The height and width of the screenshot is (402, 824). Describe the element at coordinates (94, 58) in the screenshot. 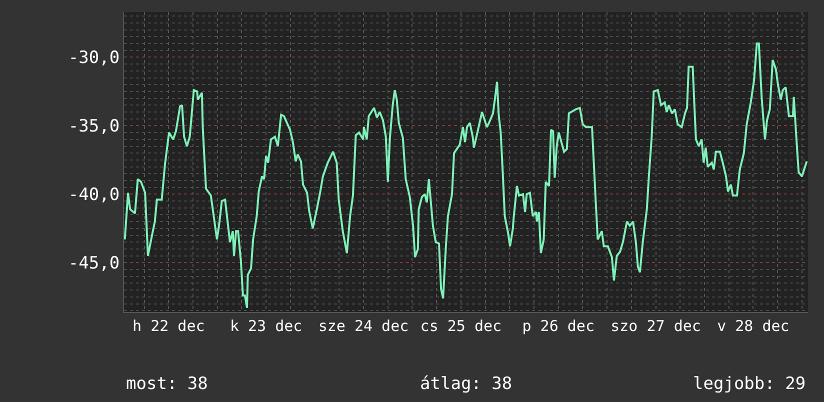

I see `y-tick-label: -30,0` at that location.